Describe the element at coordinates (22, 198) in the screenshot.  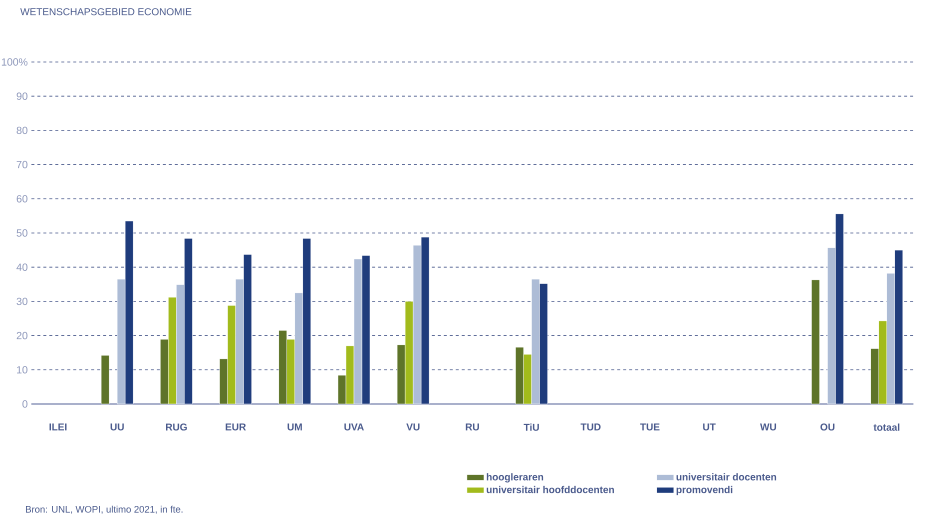
I see `y-tick-label: 60` at that location.